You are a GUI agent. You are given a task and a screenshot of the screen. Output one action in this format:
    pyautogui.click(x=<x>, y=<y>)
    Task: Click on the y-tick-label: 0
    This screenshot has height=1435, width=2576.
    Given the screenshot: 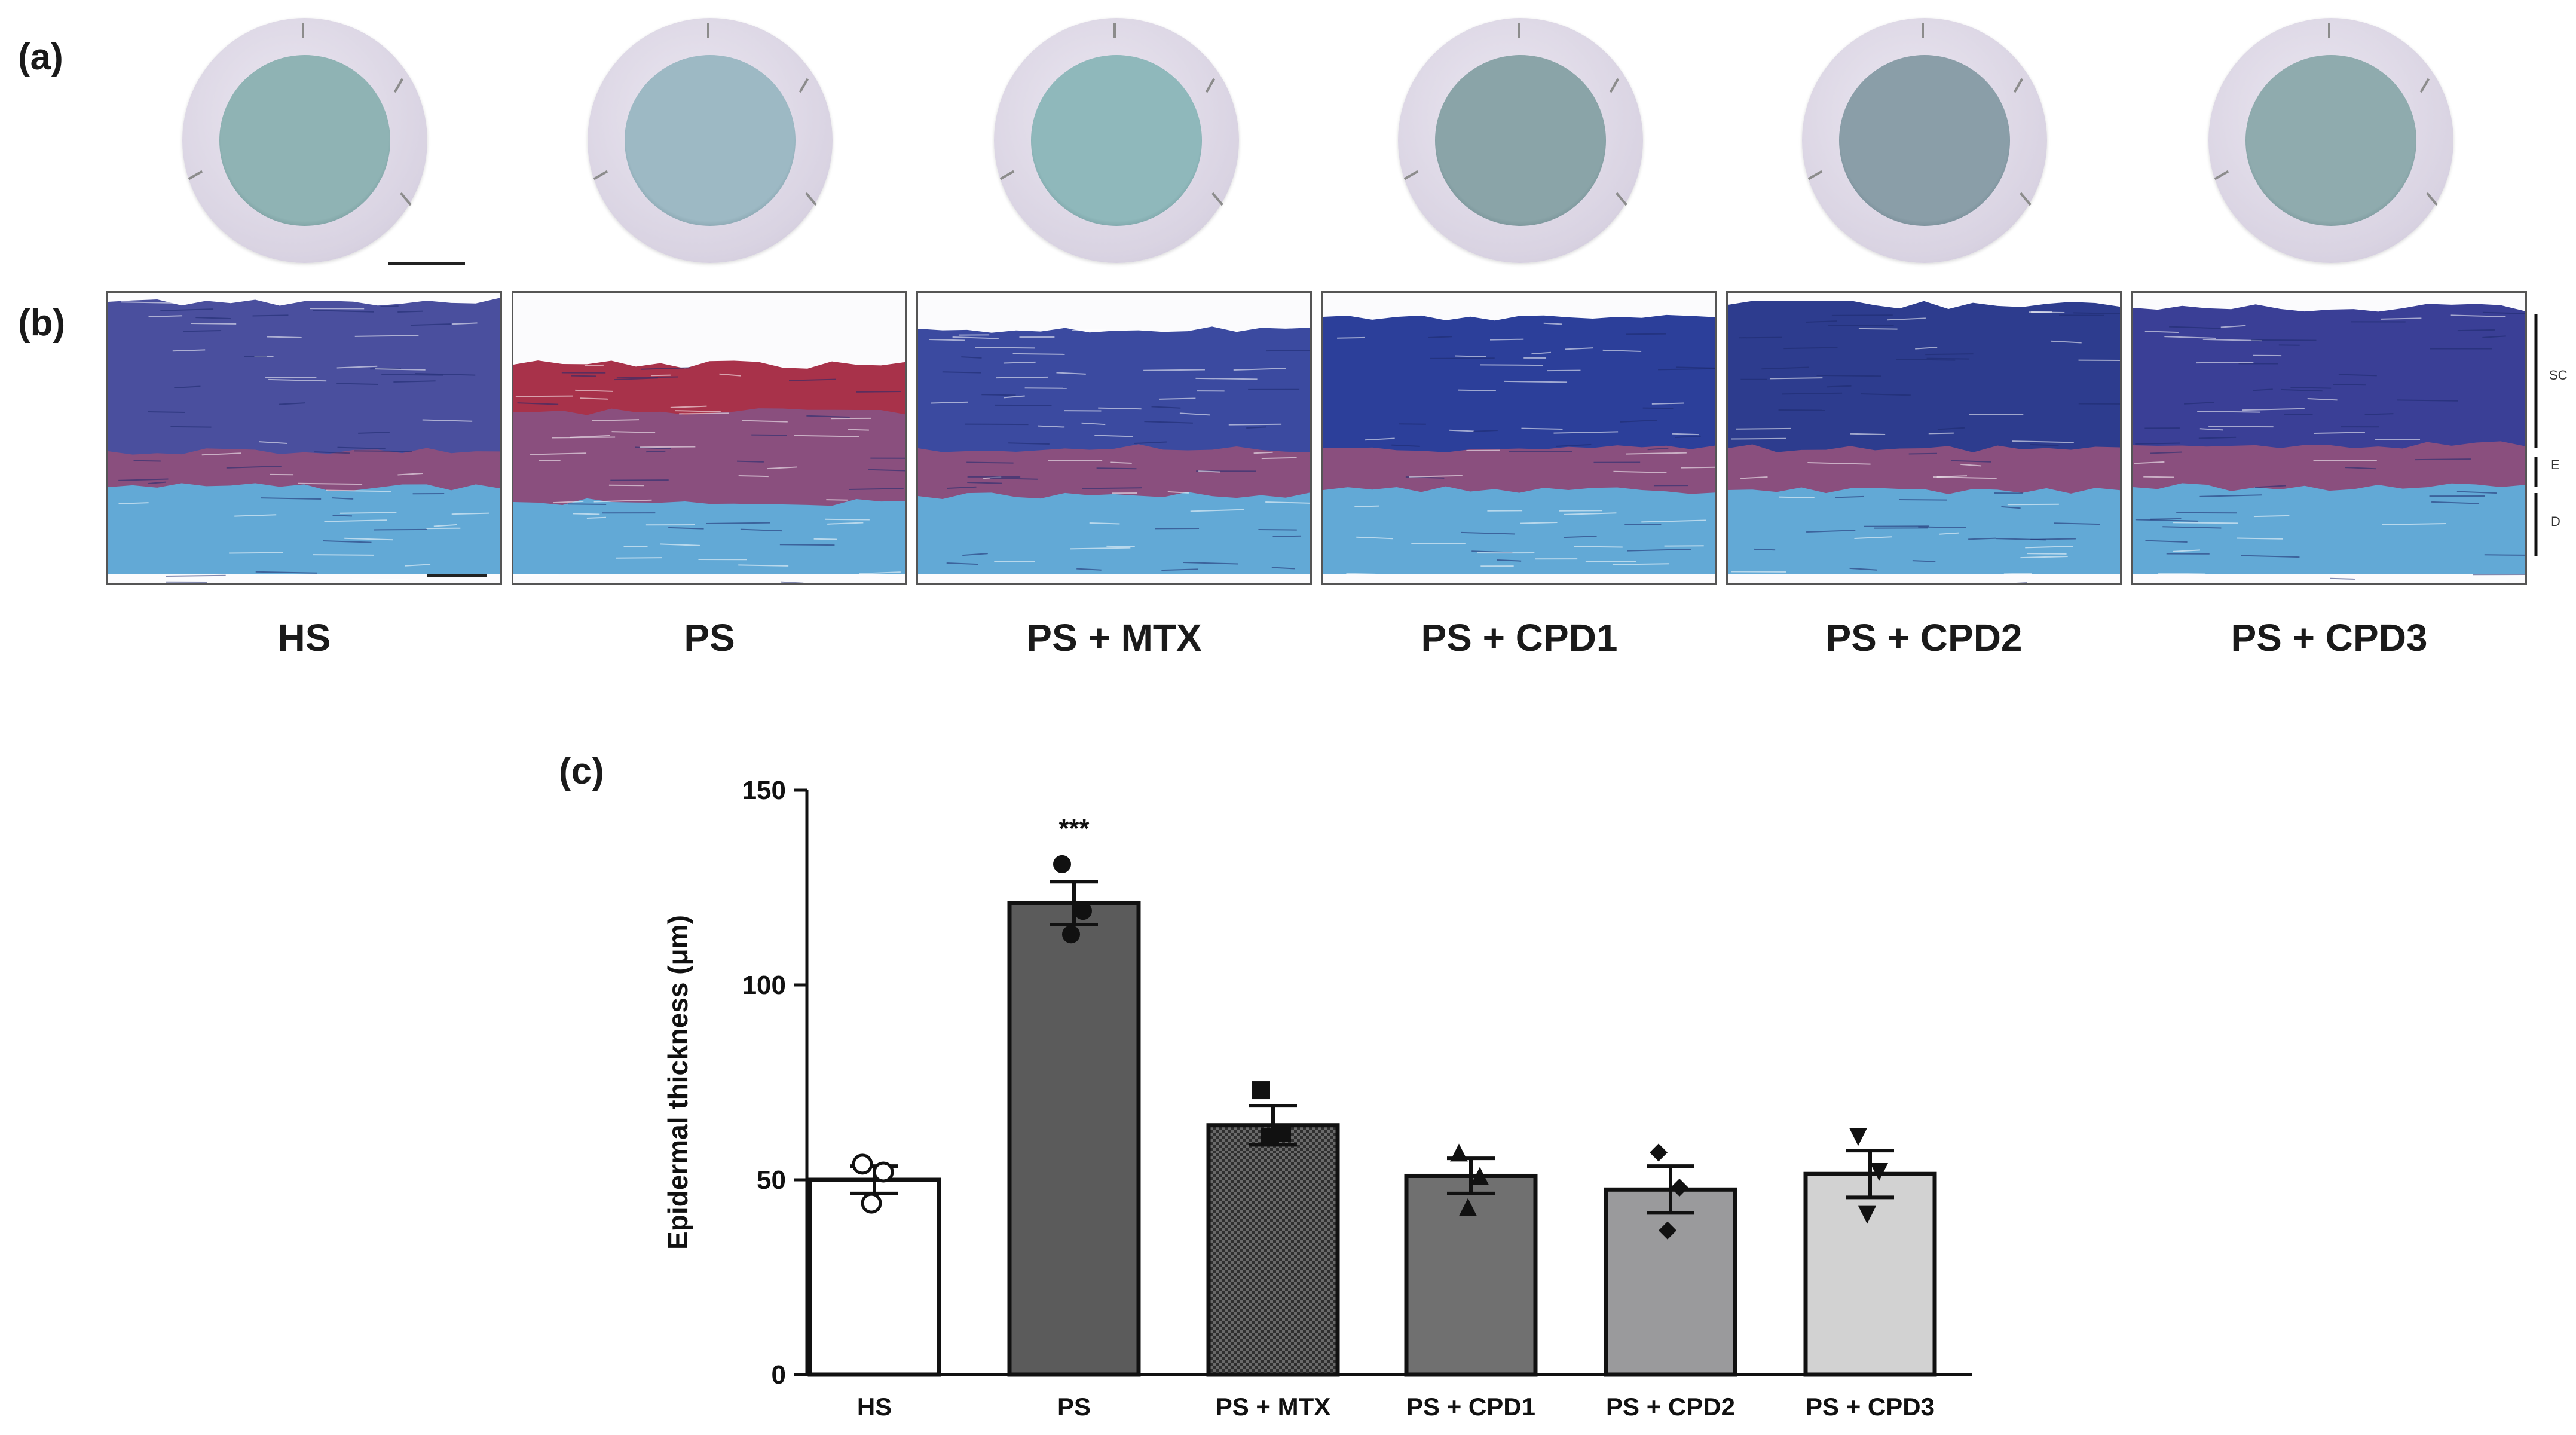 What is the action you would take?
    pyautogui.click(x=779, y=1375)
    